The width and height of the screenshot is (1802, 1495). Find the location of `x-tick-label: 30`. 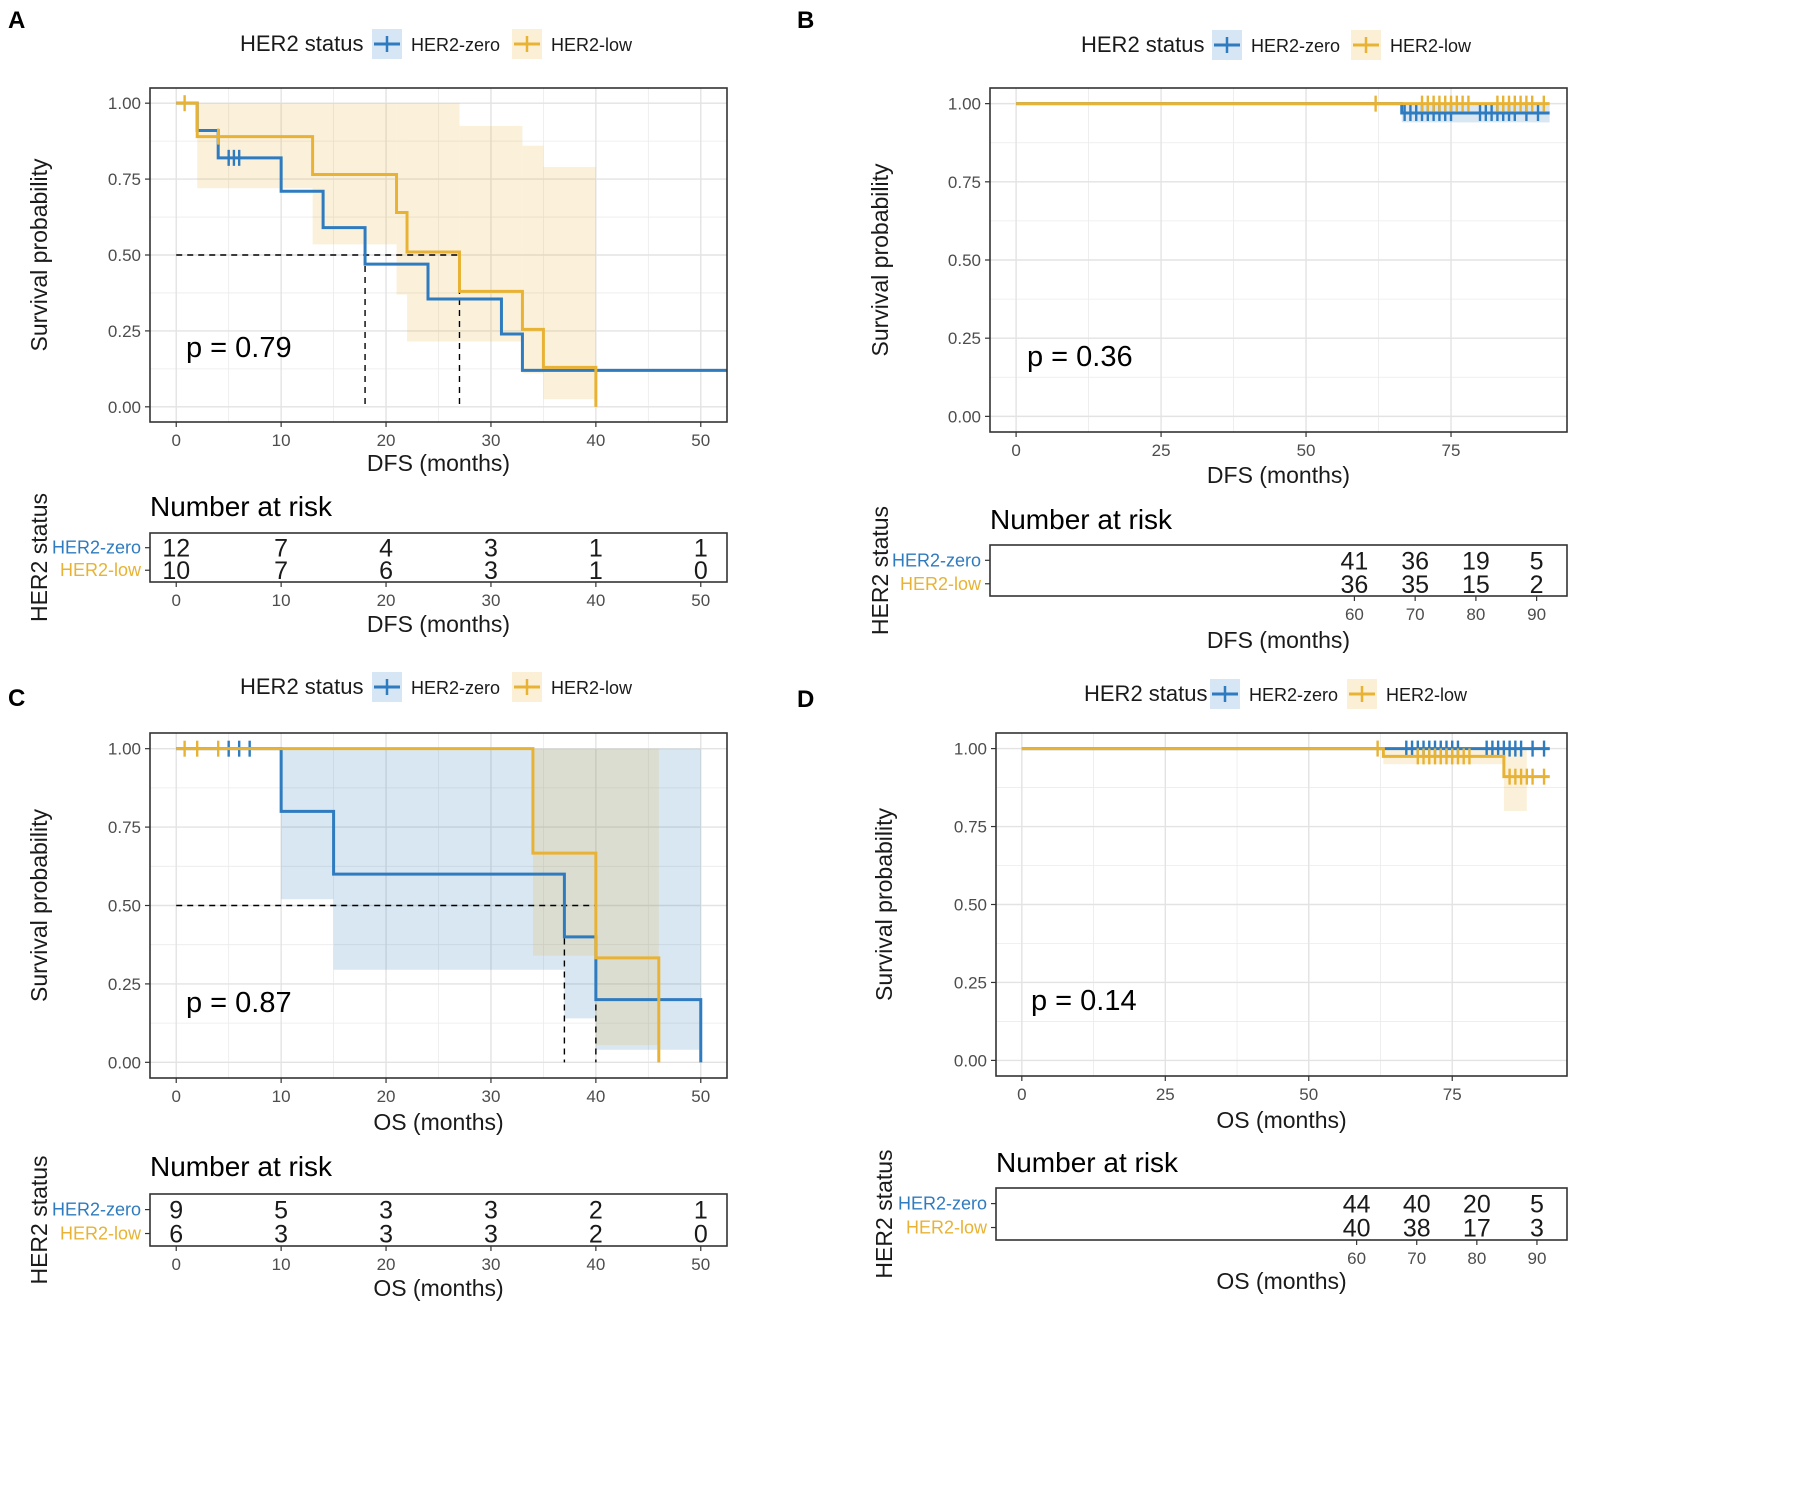

x-tick-label: 30 is located at coordinates (490, 1096).